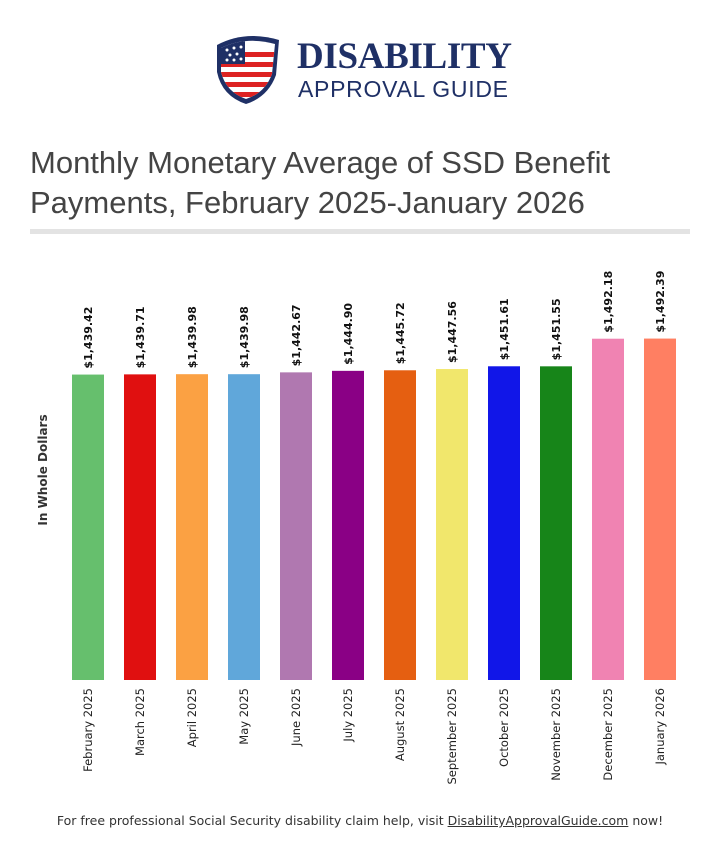 Image resolution: width=720 pixels, height=859 pixels. What do you see at coordinates (504, 727) in the screenshot?
I see `x-tick-label: October 2025` at bounding box center [504, 727].